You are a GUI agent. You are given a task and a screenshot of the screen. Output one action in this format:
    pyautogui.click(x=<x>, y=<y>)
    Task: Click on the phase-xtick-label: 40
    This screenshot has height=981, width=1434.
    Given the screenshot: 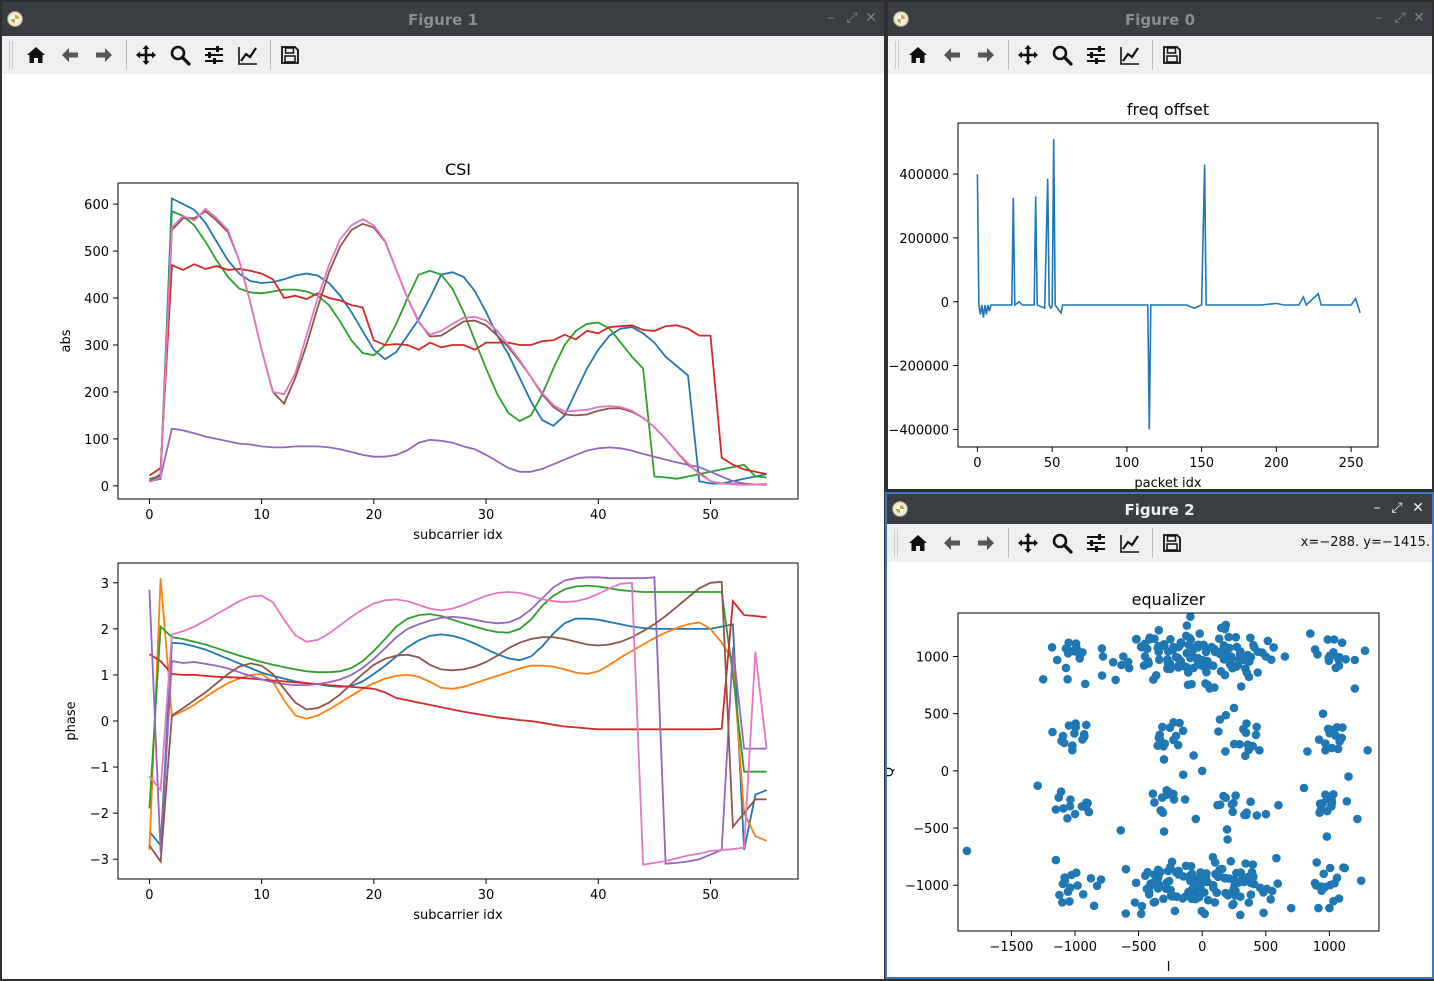 What is the action you would take?
    pyautogui.click(x=598, y=895)
    